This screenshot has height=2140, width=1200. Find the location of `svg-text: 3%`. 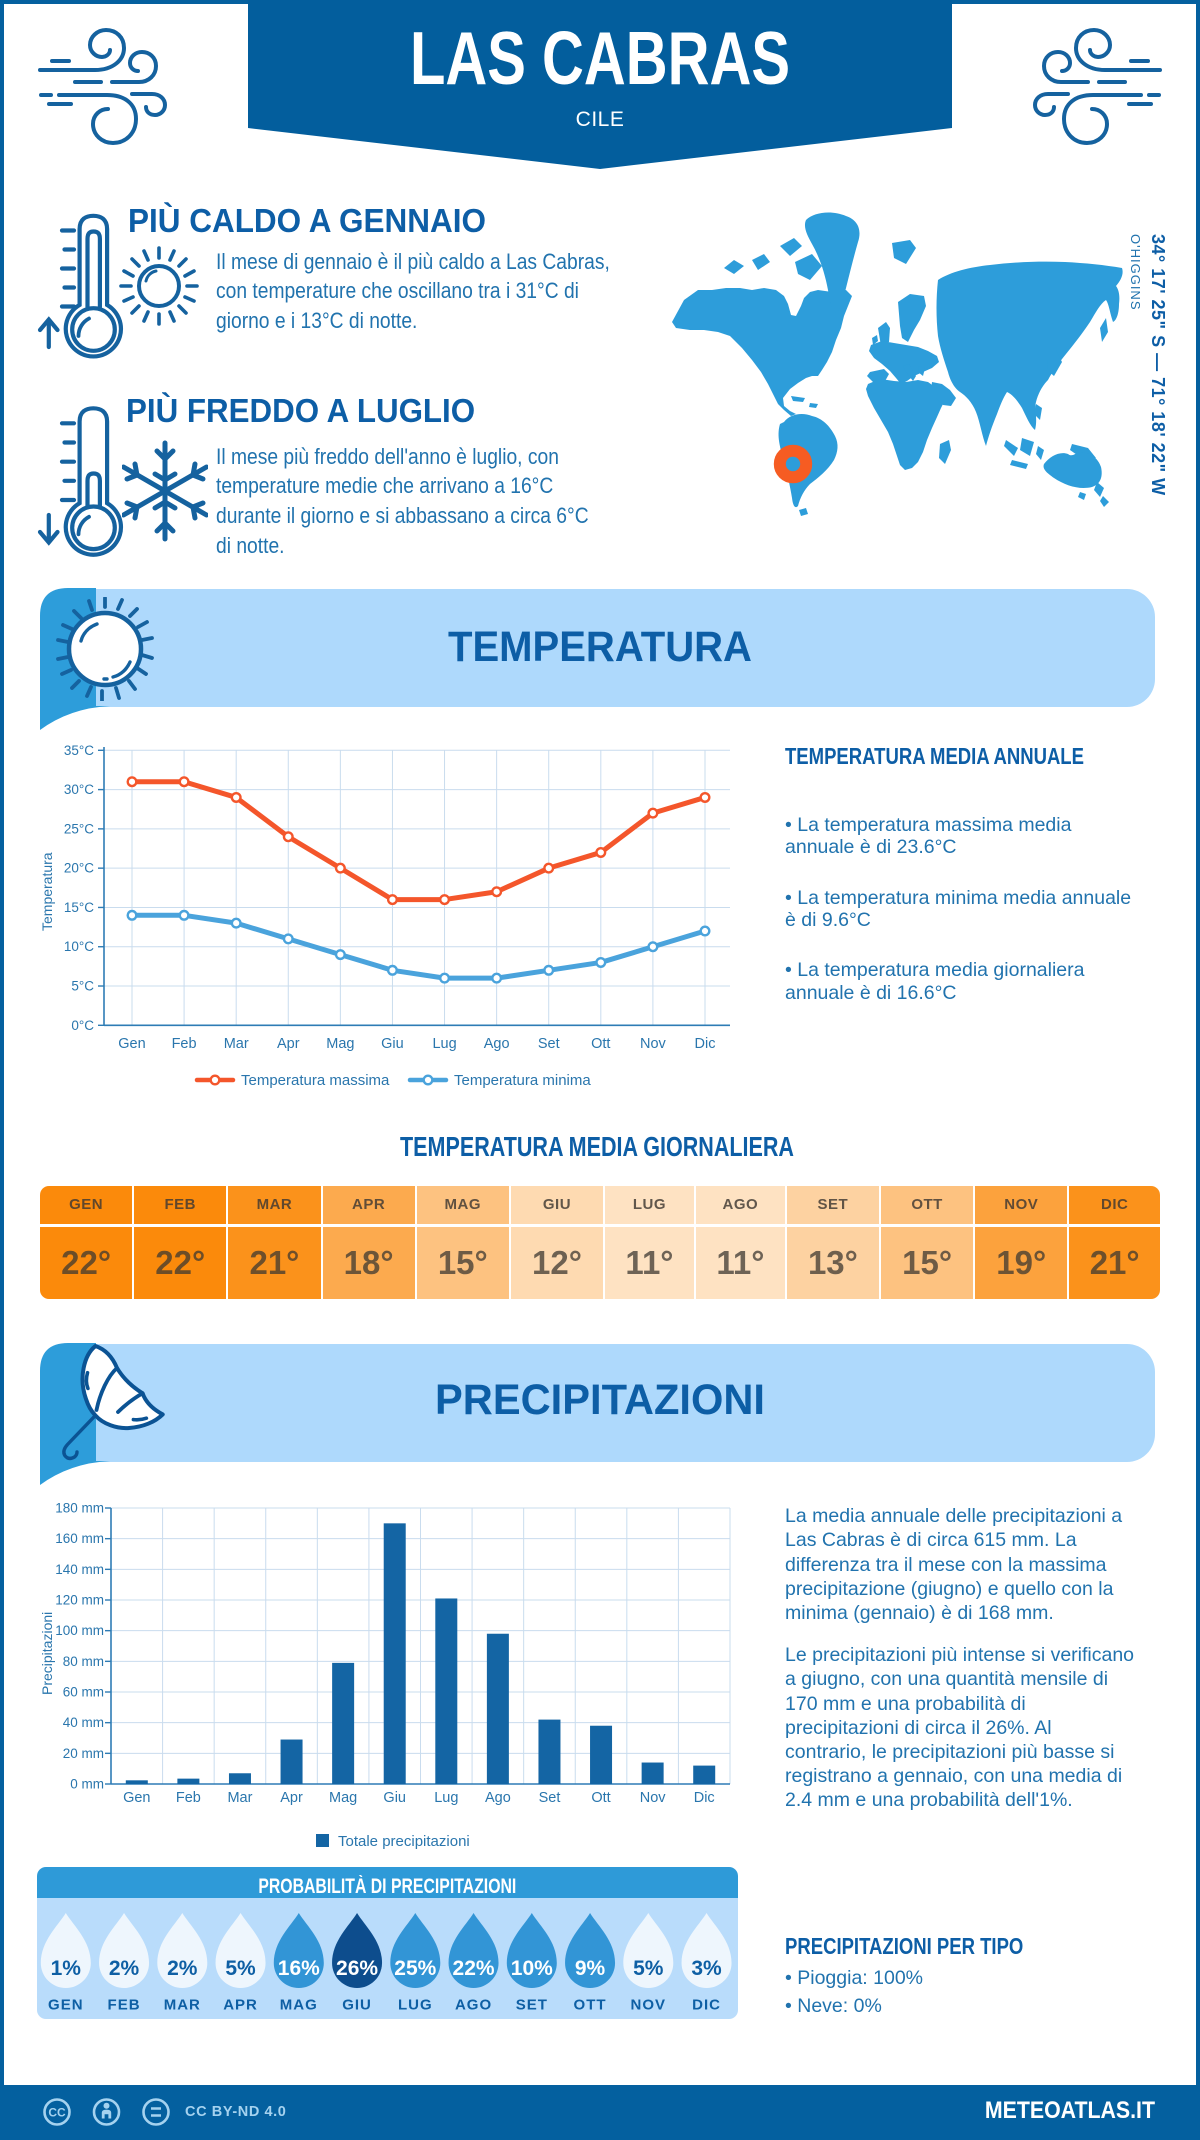

svg-text: 3% is located at coordinates (706, 1968).